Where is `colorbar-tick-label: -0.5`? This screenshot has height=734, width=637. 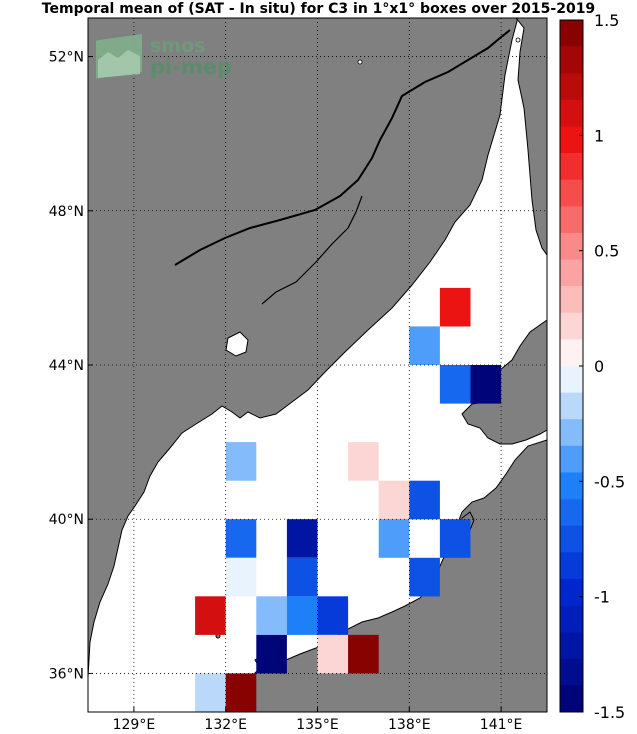 colorbar-tick-label: -0.5 is located at coordinates (609, 481).